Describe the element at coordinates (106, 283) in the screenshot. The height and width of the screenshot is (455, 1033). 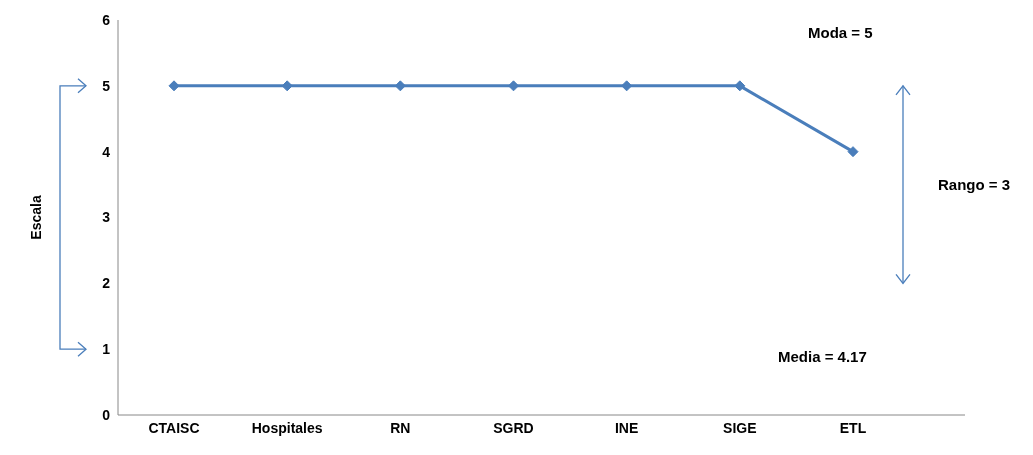
I see `y-tick-label: 2` at that location.